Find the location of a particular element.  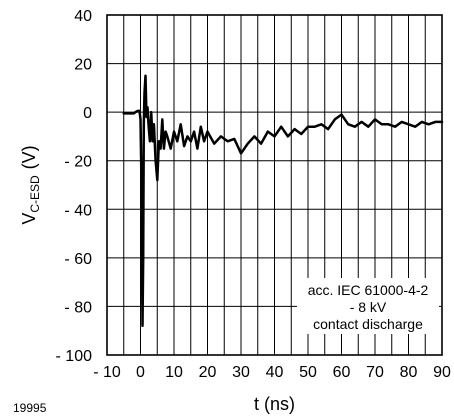

y-axis-label-unit: (V) is located at coordinates (29, 157).